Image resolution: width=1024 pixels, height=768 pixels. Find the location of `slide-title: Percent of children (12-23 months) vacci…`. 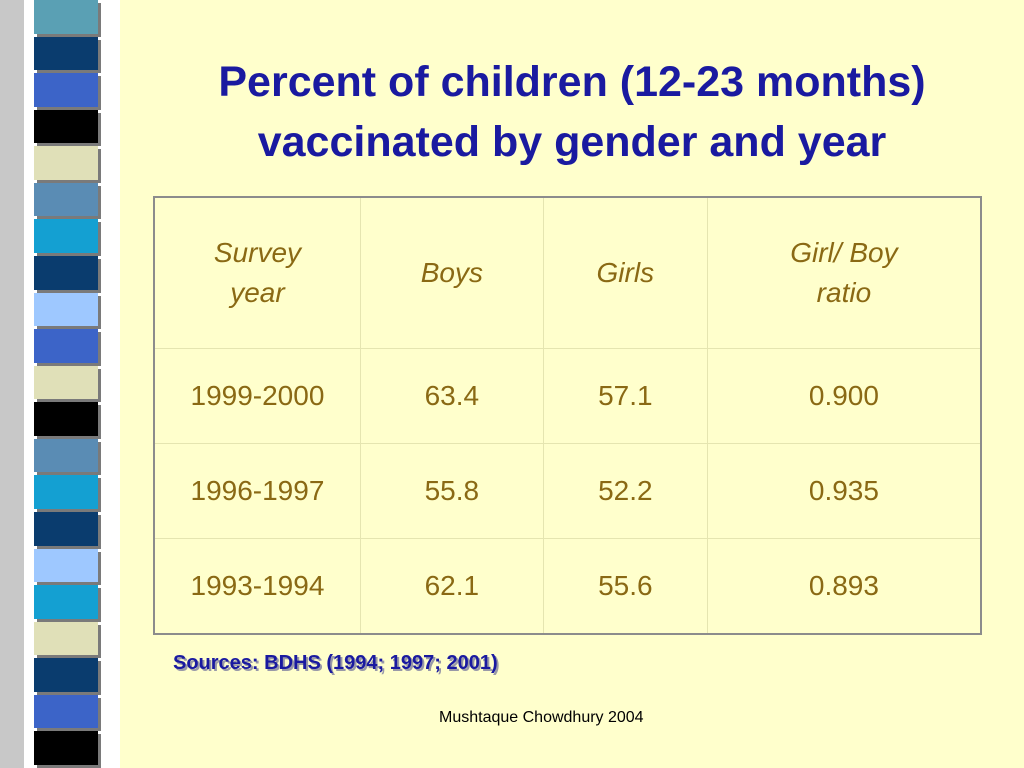

slide-title: Percent of children (12-23 months) vacci… is located at coordinates (572, 112).